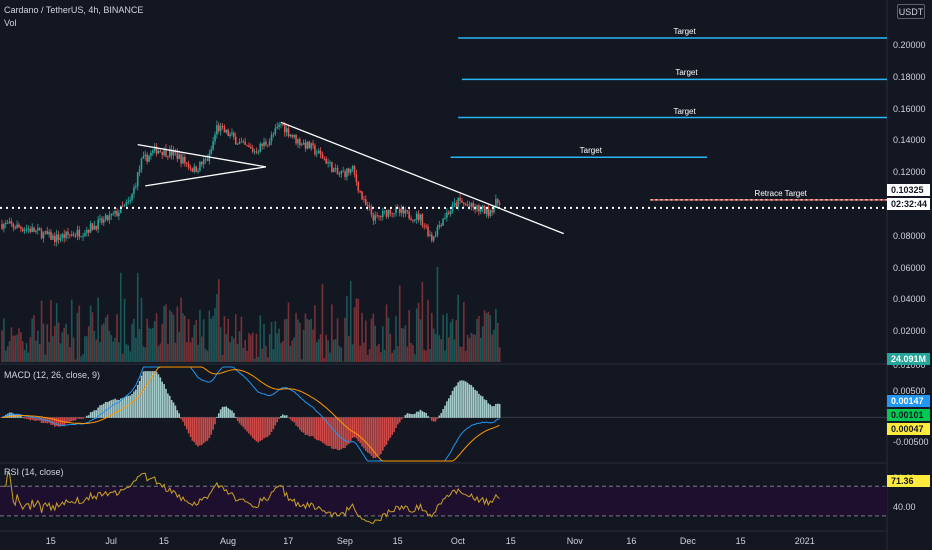  I want to click on macd-value-badge: 0.00147, so click(908, 401).